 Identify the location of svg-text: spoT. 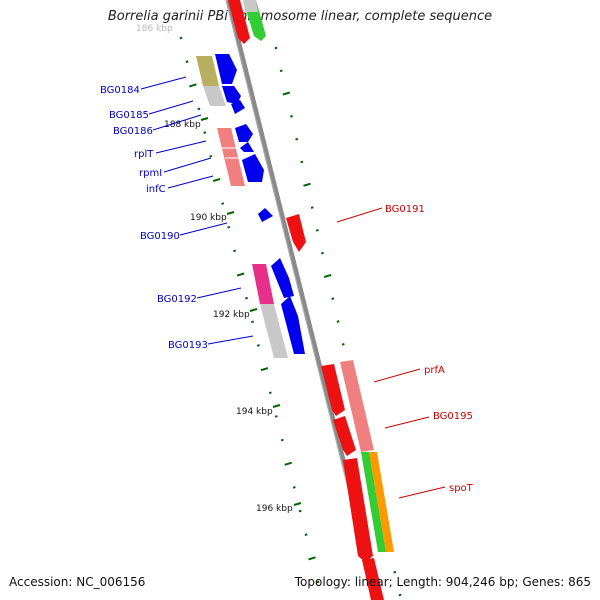
(461, 488).